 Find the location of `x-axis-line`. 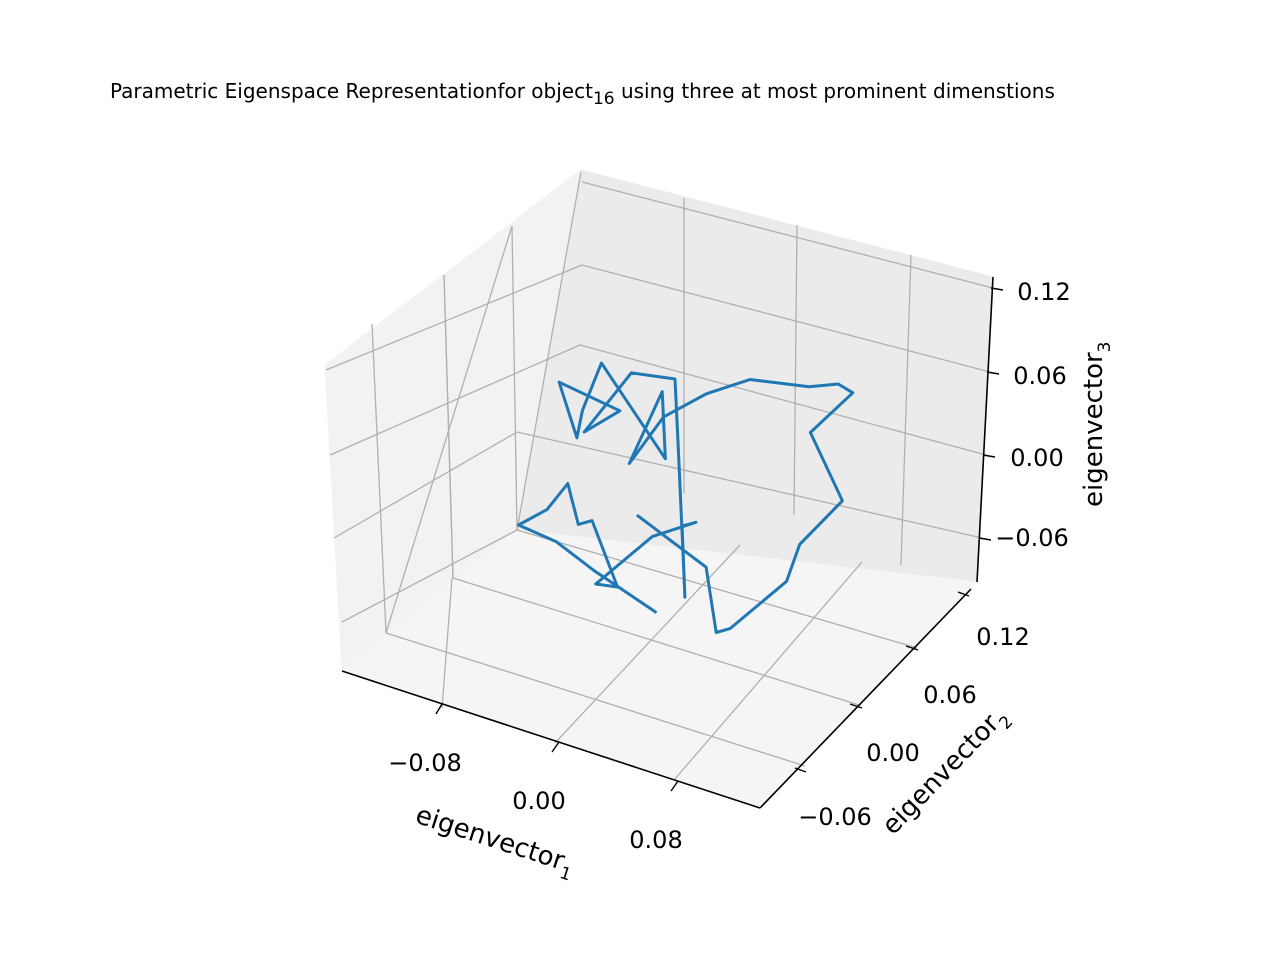

x-axis-line is located at coordinates (551, 739).